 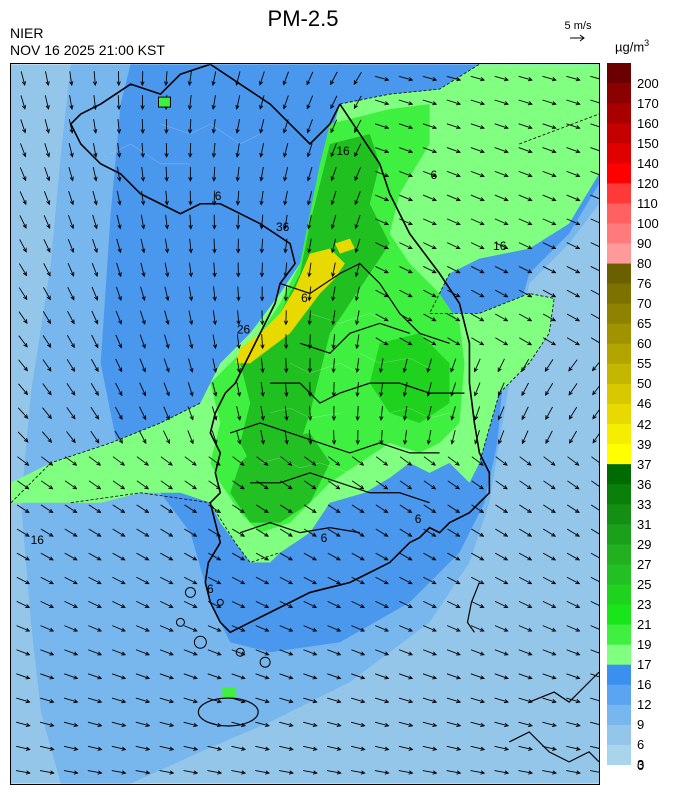 What do you see at coordinates (578, 26) in the screenshot?
I see `wind-reference-label: 5 m/s` at bounding box center [578, 26].